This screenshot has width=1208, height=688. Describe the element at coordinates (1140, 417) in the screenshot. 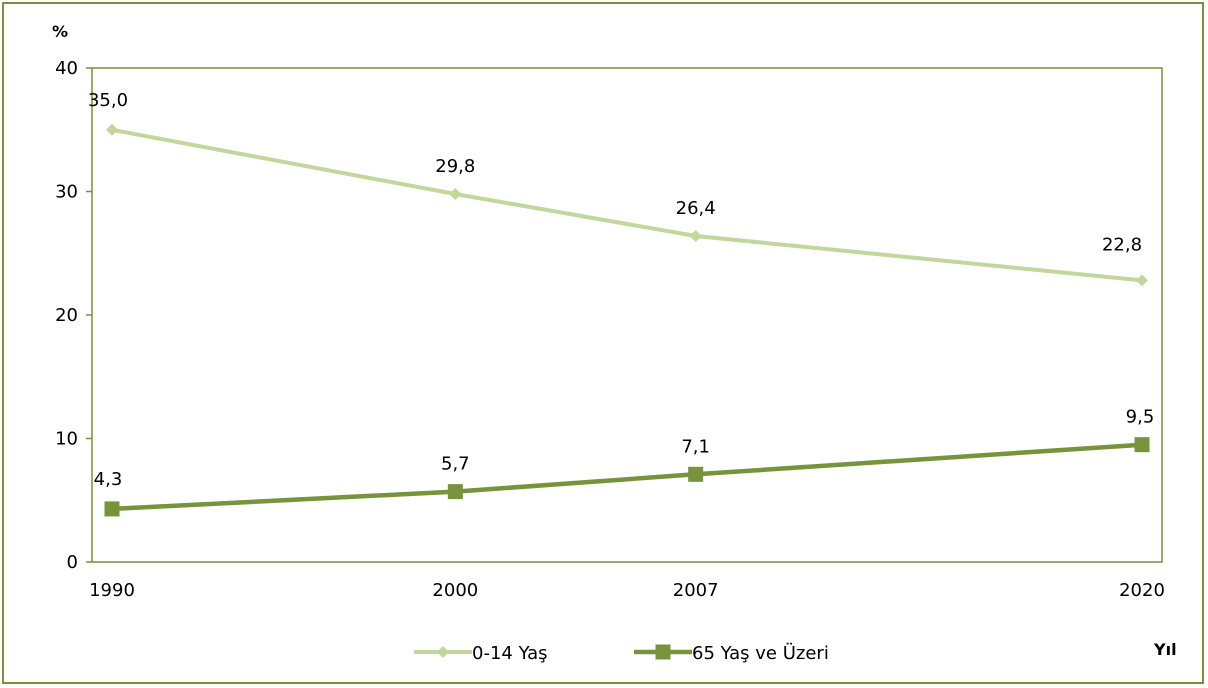

I see `data-label: 9,5` at that location.